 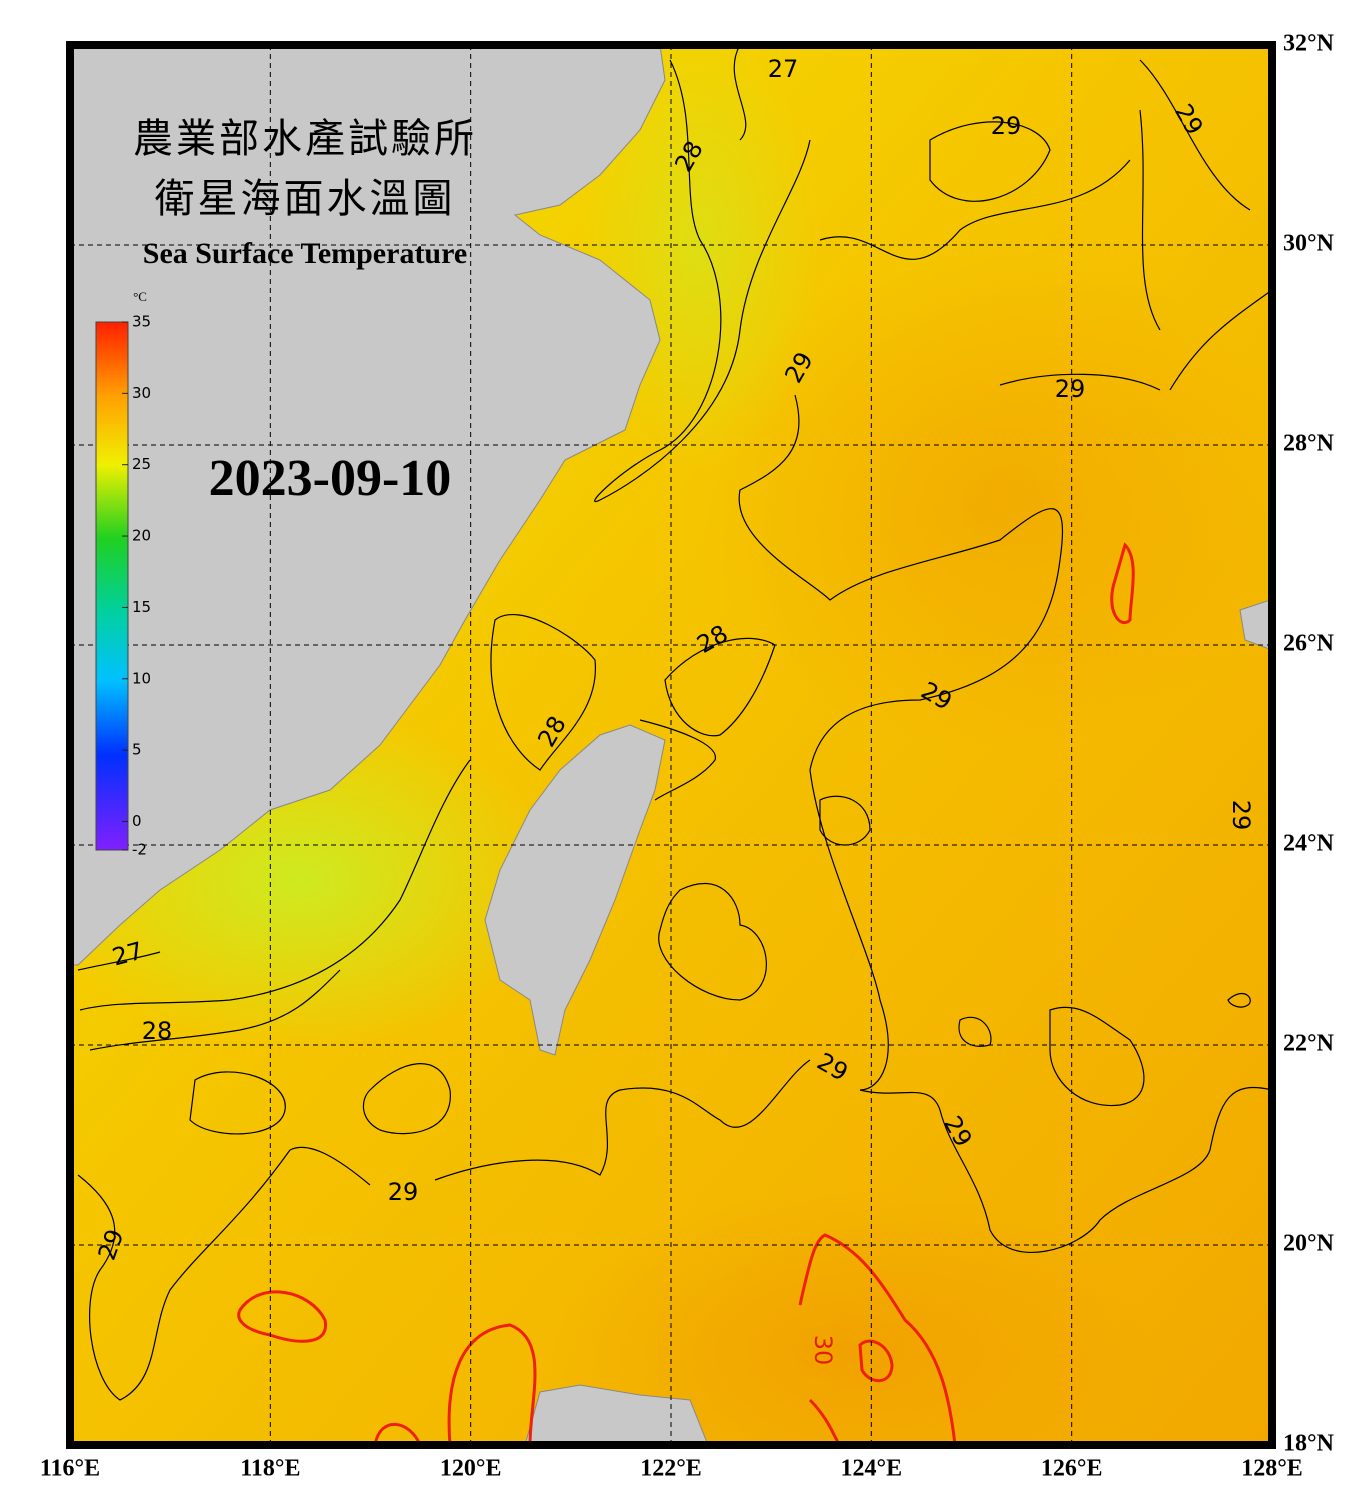 What do you see at coordinates (1072, 1469) in the screenshot?
I see `lon-label: 126°E` at bounding box center [1072, 1469].